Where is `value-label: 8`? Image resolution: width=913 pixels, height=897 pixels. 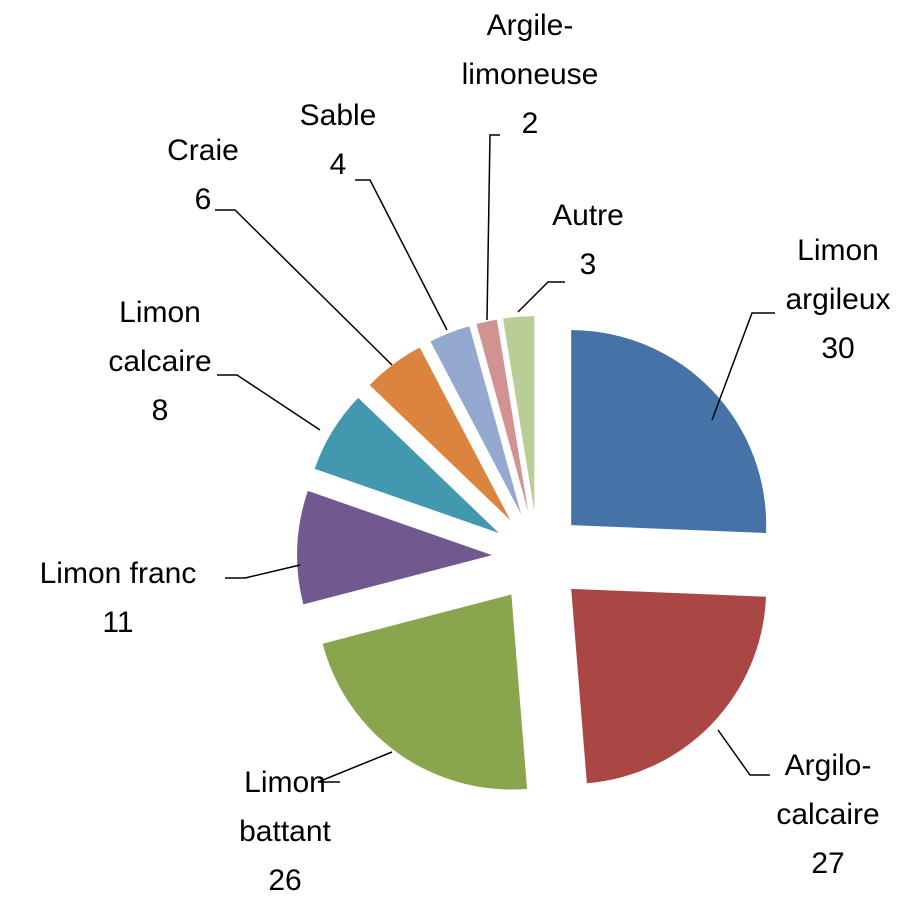 value-label: 8 is located at coordinates (160, 410).